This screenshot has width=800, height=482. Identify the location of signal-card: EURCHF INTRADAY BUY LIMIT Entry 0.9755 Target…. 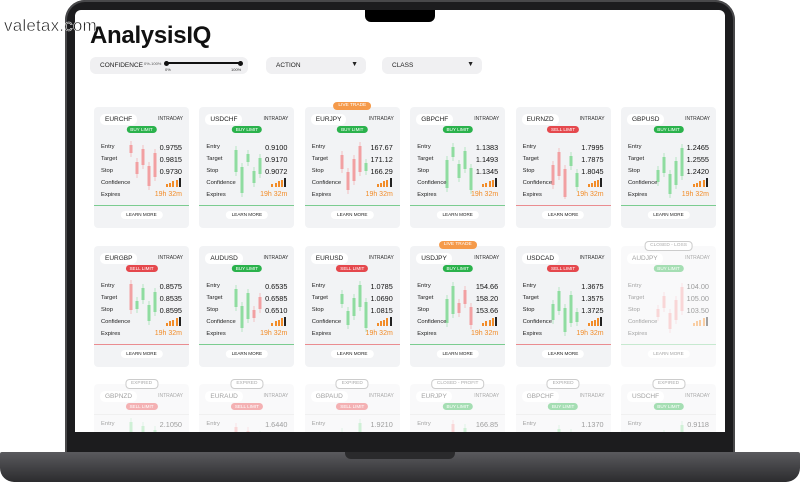
(141, 167).